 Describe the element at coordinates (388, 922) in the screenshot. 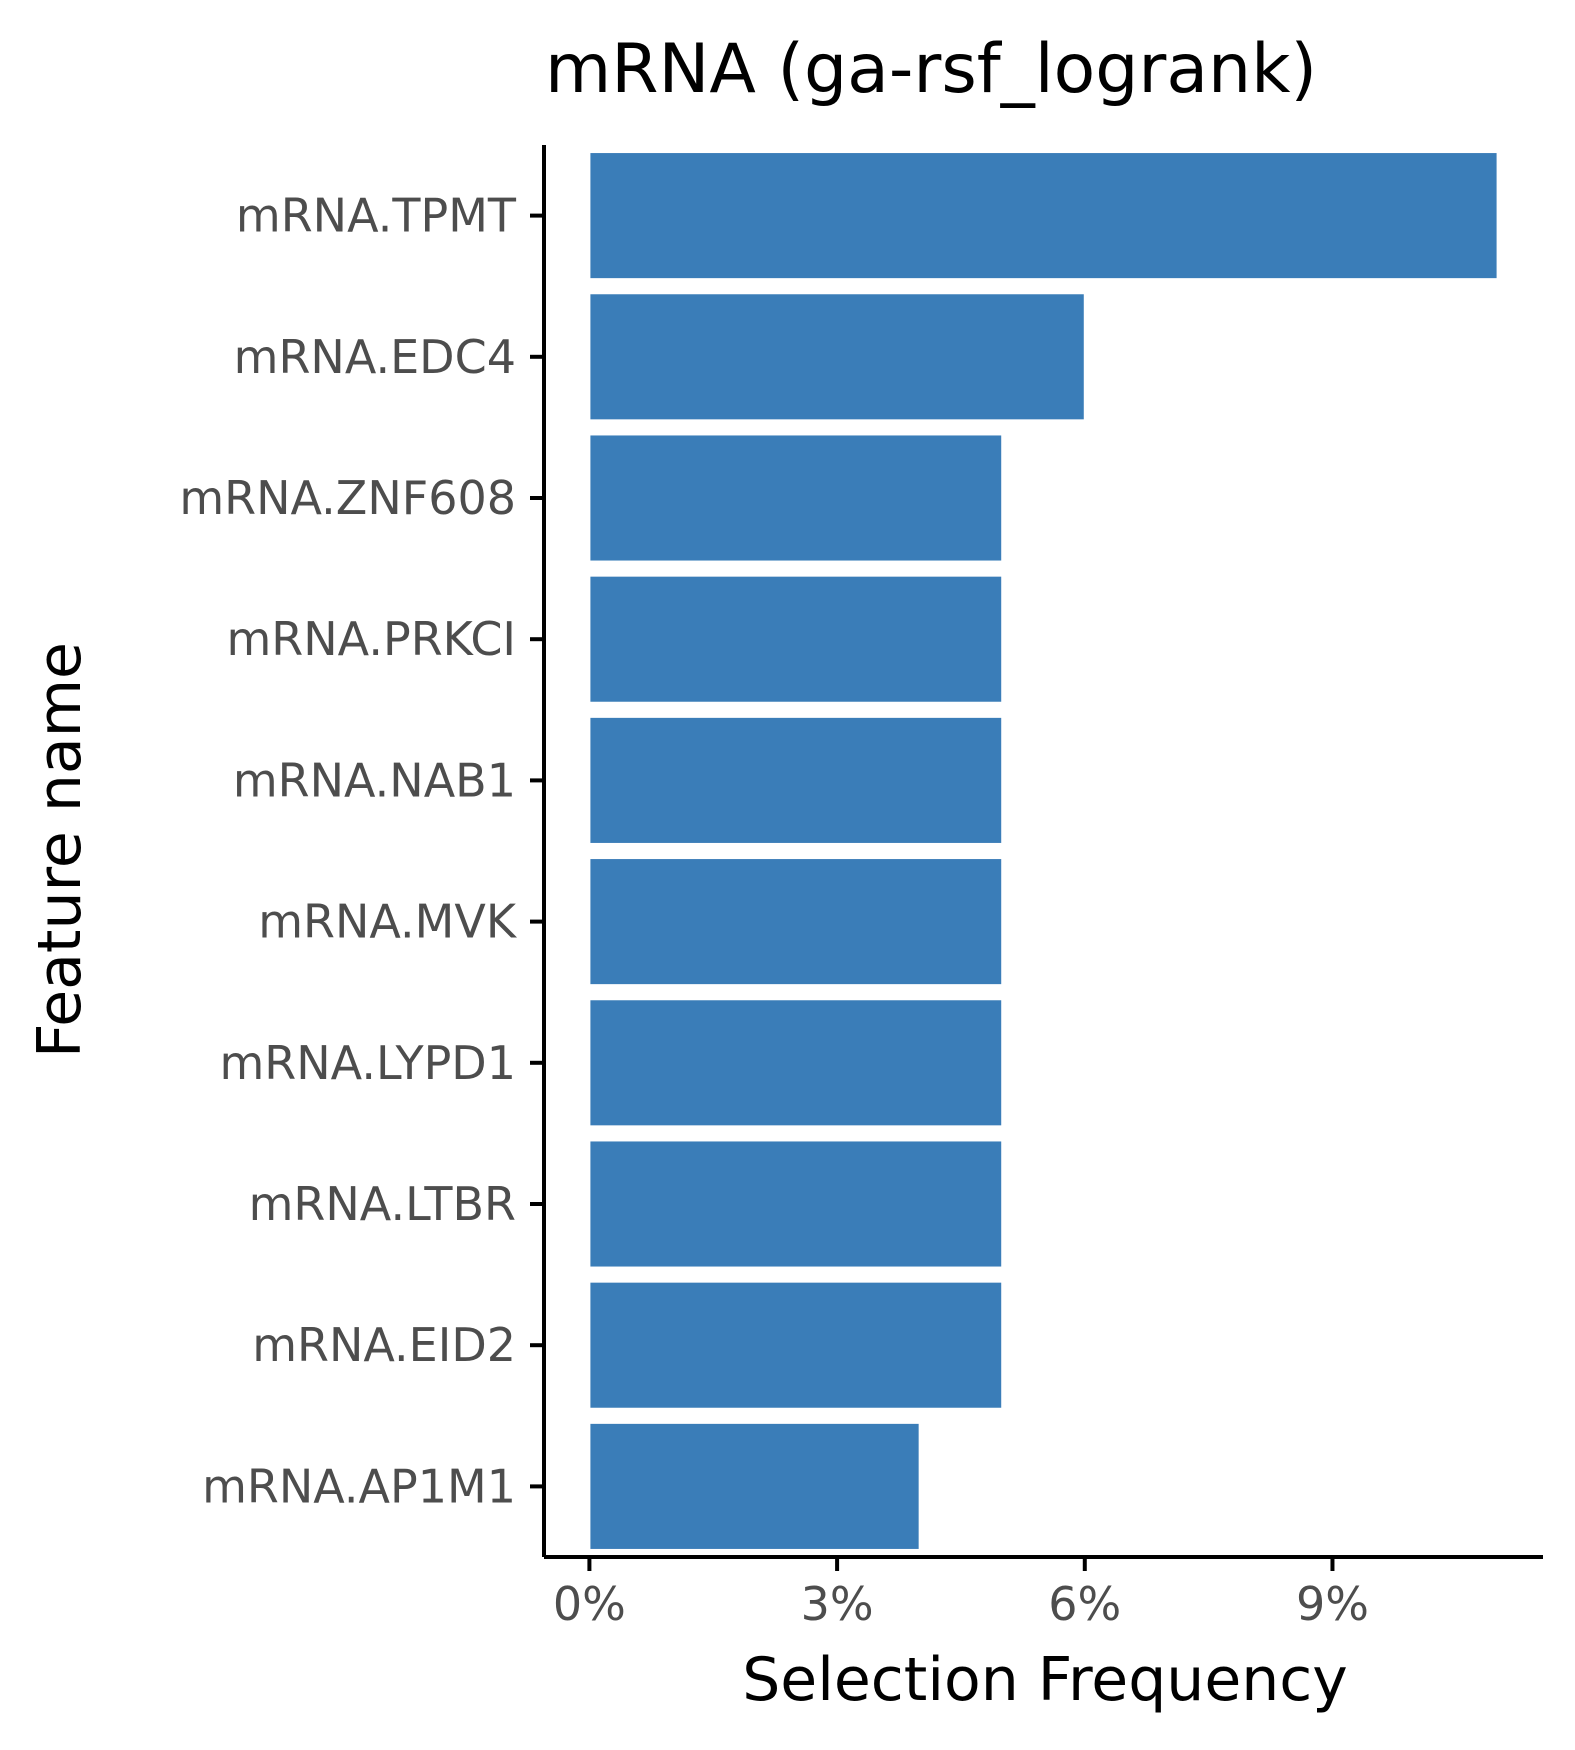

I see `y-tick-label: mRNA.MVK` at that location.